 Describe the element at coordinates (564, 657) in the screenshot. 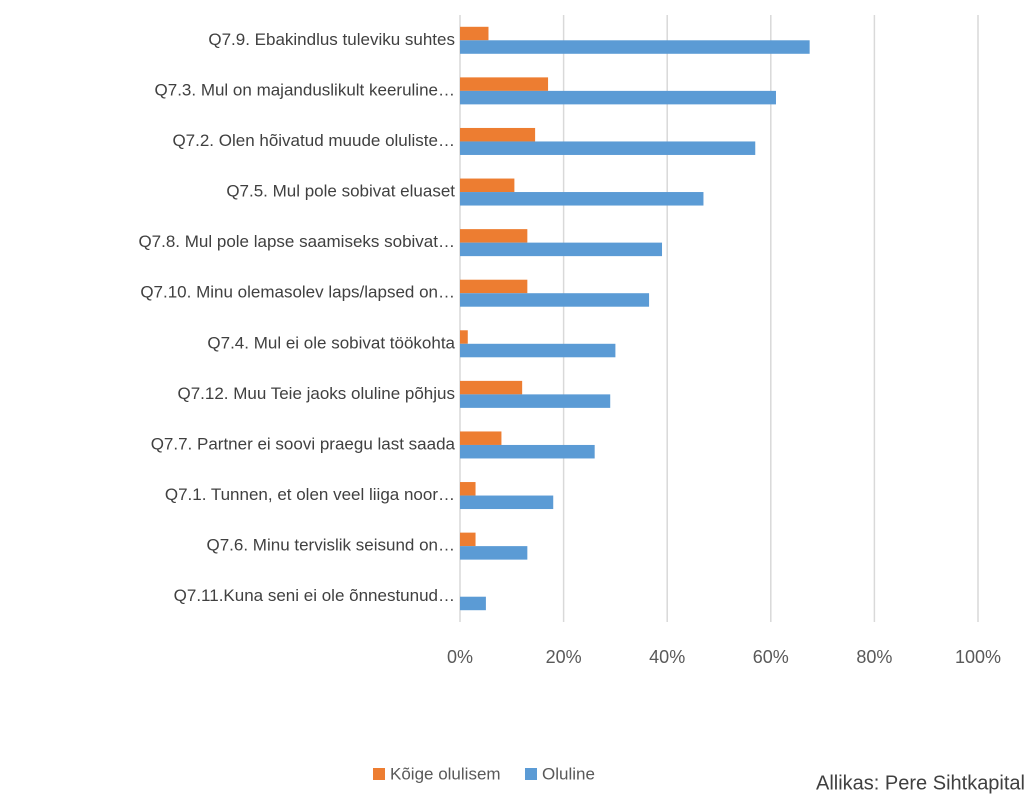

I see `x-tick-label: 20%` at that location.